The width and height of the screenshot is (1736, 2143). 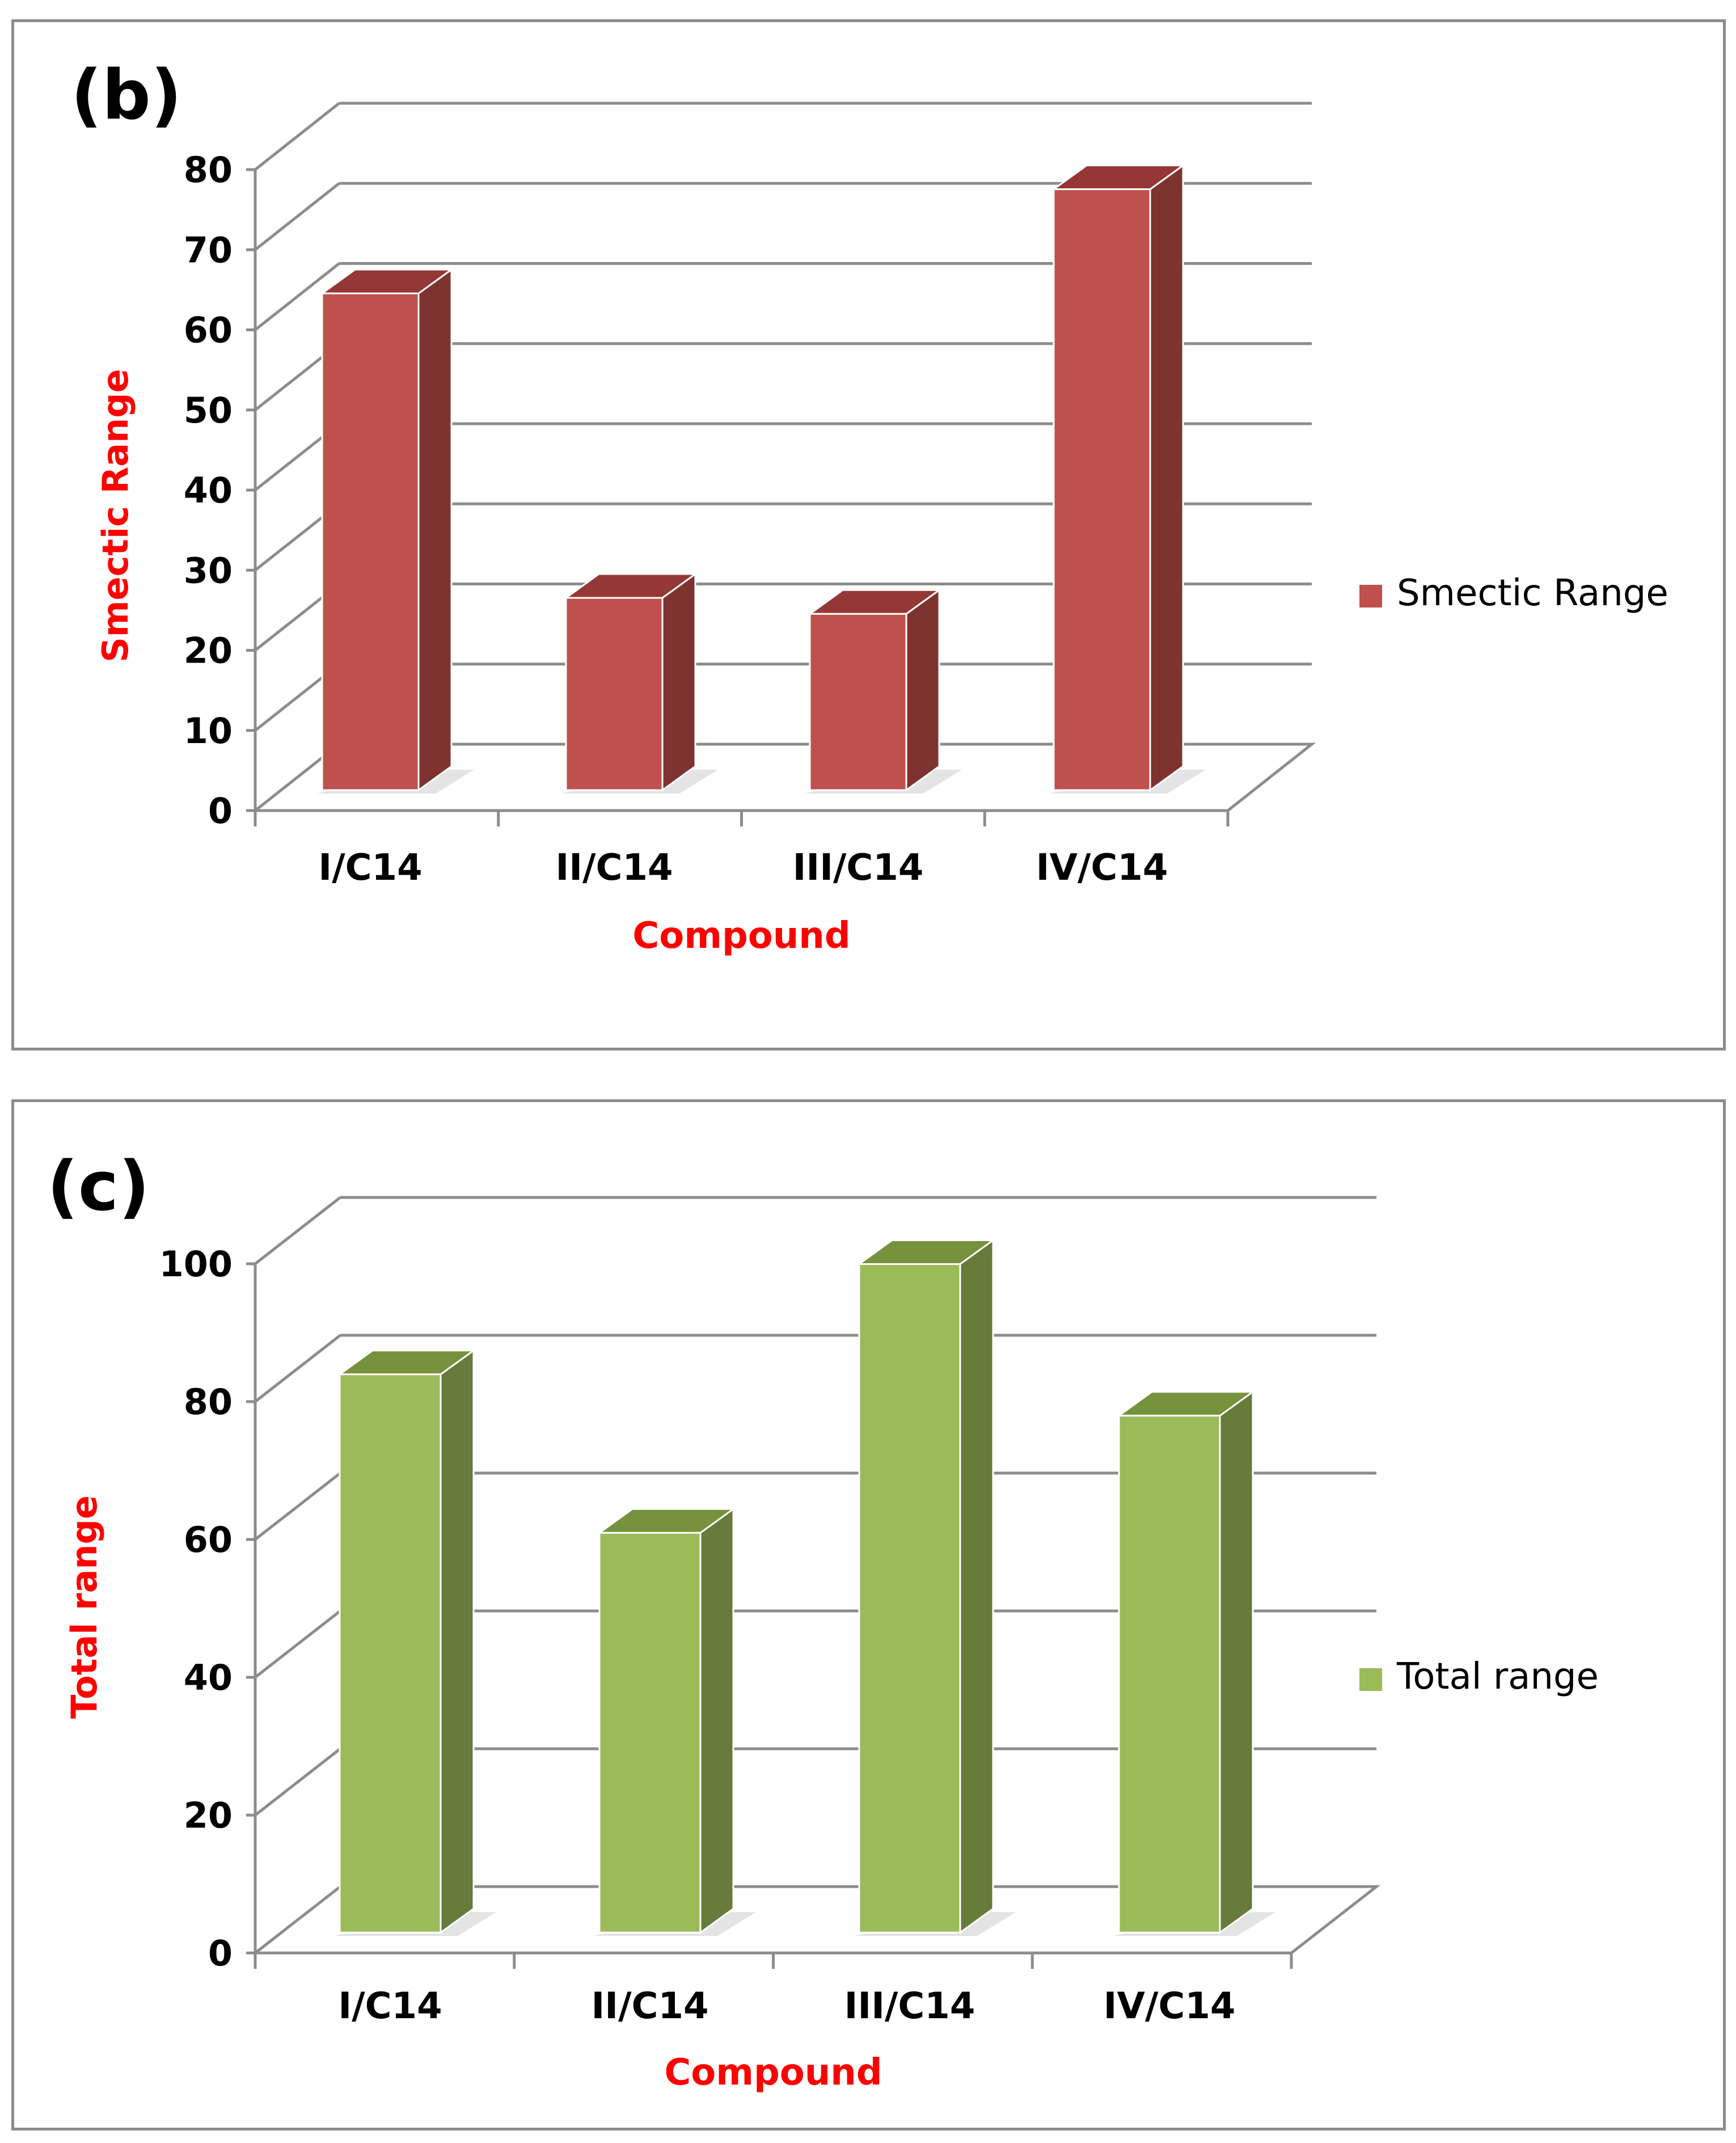 What do you see at coordinates (208, 571) in the screenshot?
I see `y-tick-label: 30` at bounding box center [208, 571].